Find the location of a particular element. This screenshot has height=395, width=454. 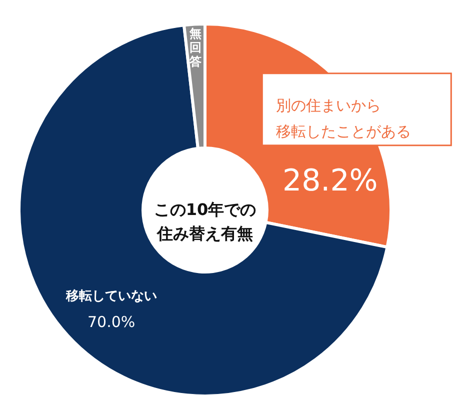

data-label: 70.0% is located at coordinates (112, 321).